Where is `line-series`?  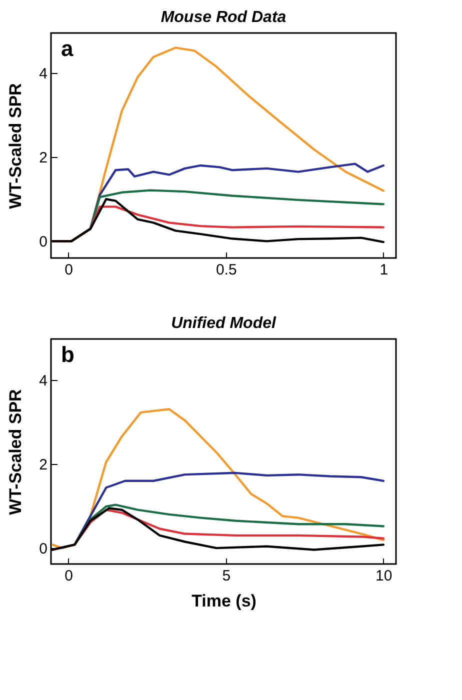 line-series is located at coordinates (217, 479).